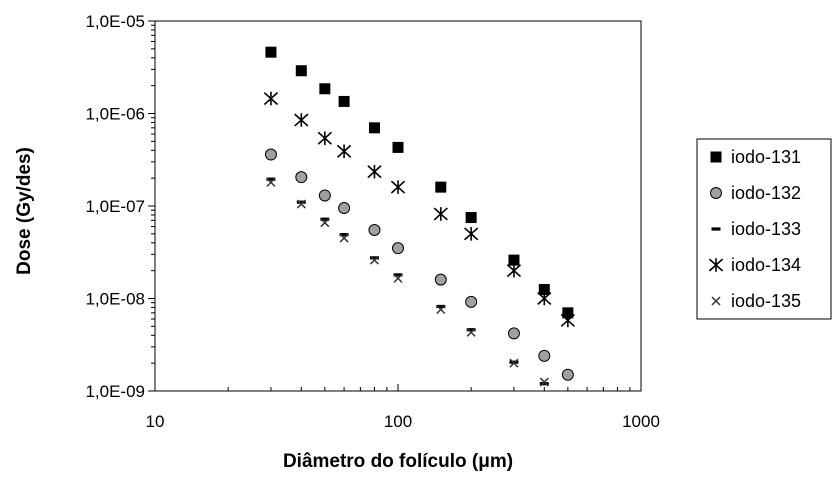  Describe the element at coordinates (641, 421) in the screenshot. I see `x-tick-label: 1000` at that location.